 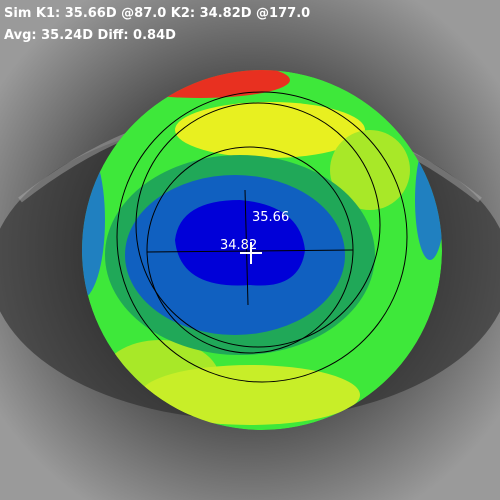 What do you see at coordinates (157, 13) in the screenshot?
I see `header-line: Sim K1: 35.66D @87.0 K2: 34.82D @177.0` at bounding box center [157, 13].